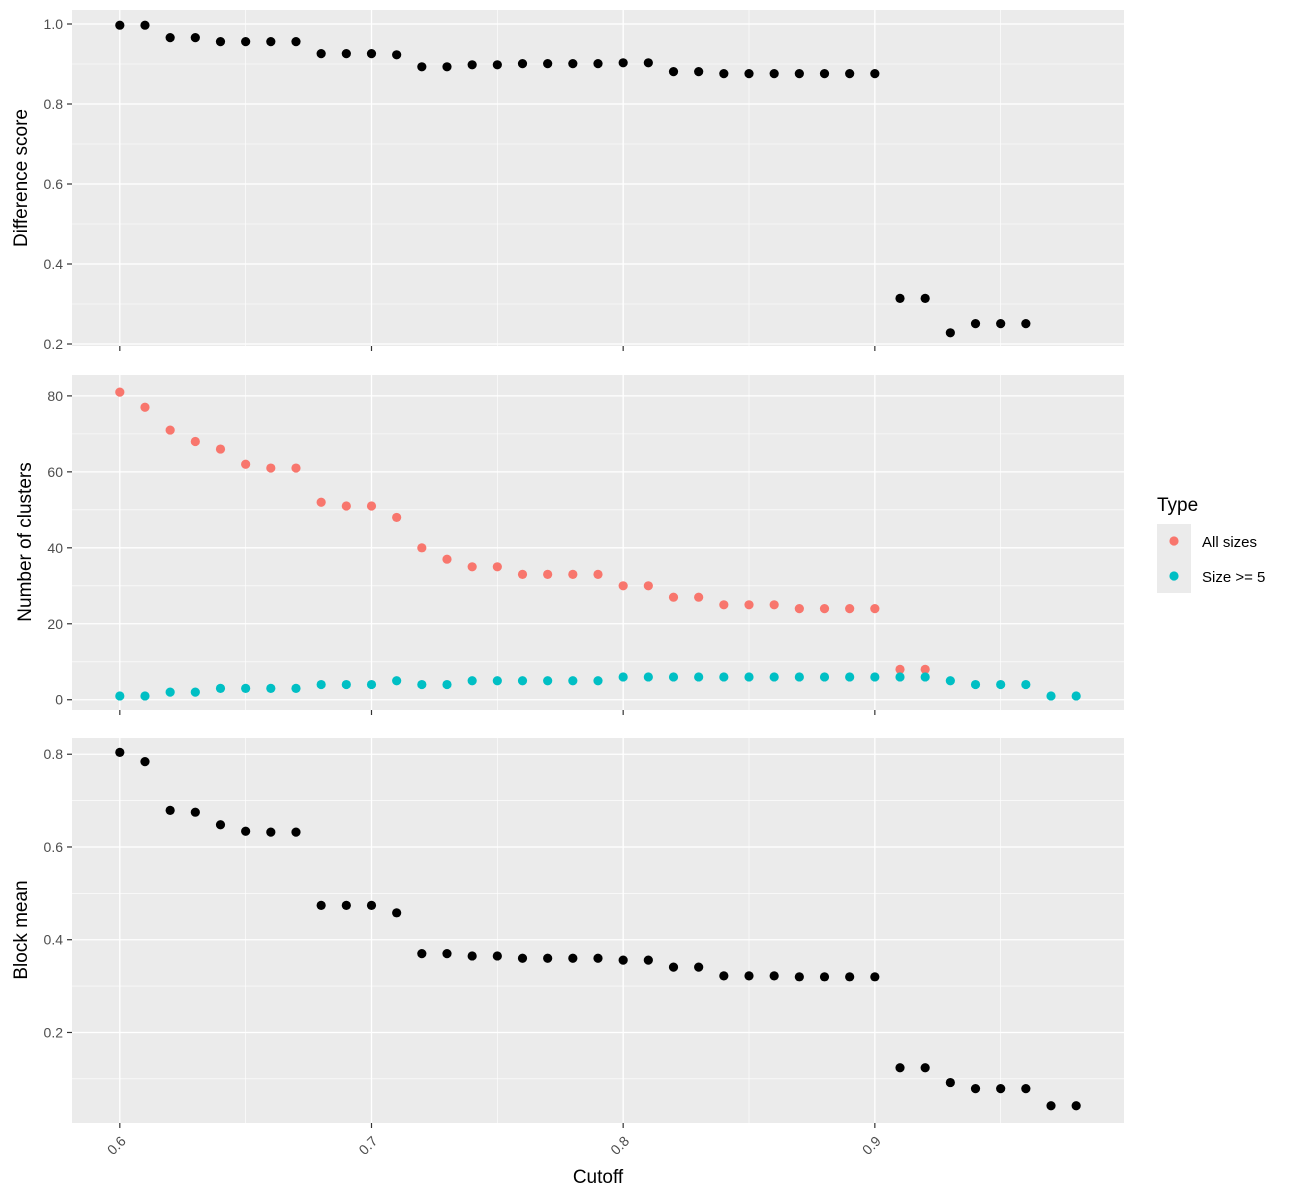 This screenshot has width=1300, height=1200. Describe the element at coordinates (598, 1177) in the screenshot. I see `x-axis-title: Cutoff` at that location.